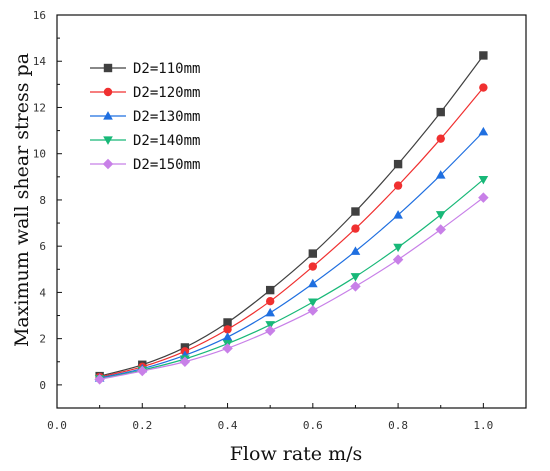 The height and width of the screenshot is (471, 550). What do you see at coordinates (313, 425) in the screenshot?
I see `x-tick-label: 0.6` at bounding box center [313, 425].